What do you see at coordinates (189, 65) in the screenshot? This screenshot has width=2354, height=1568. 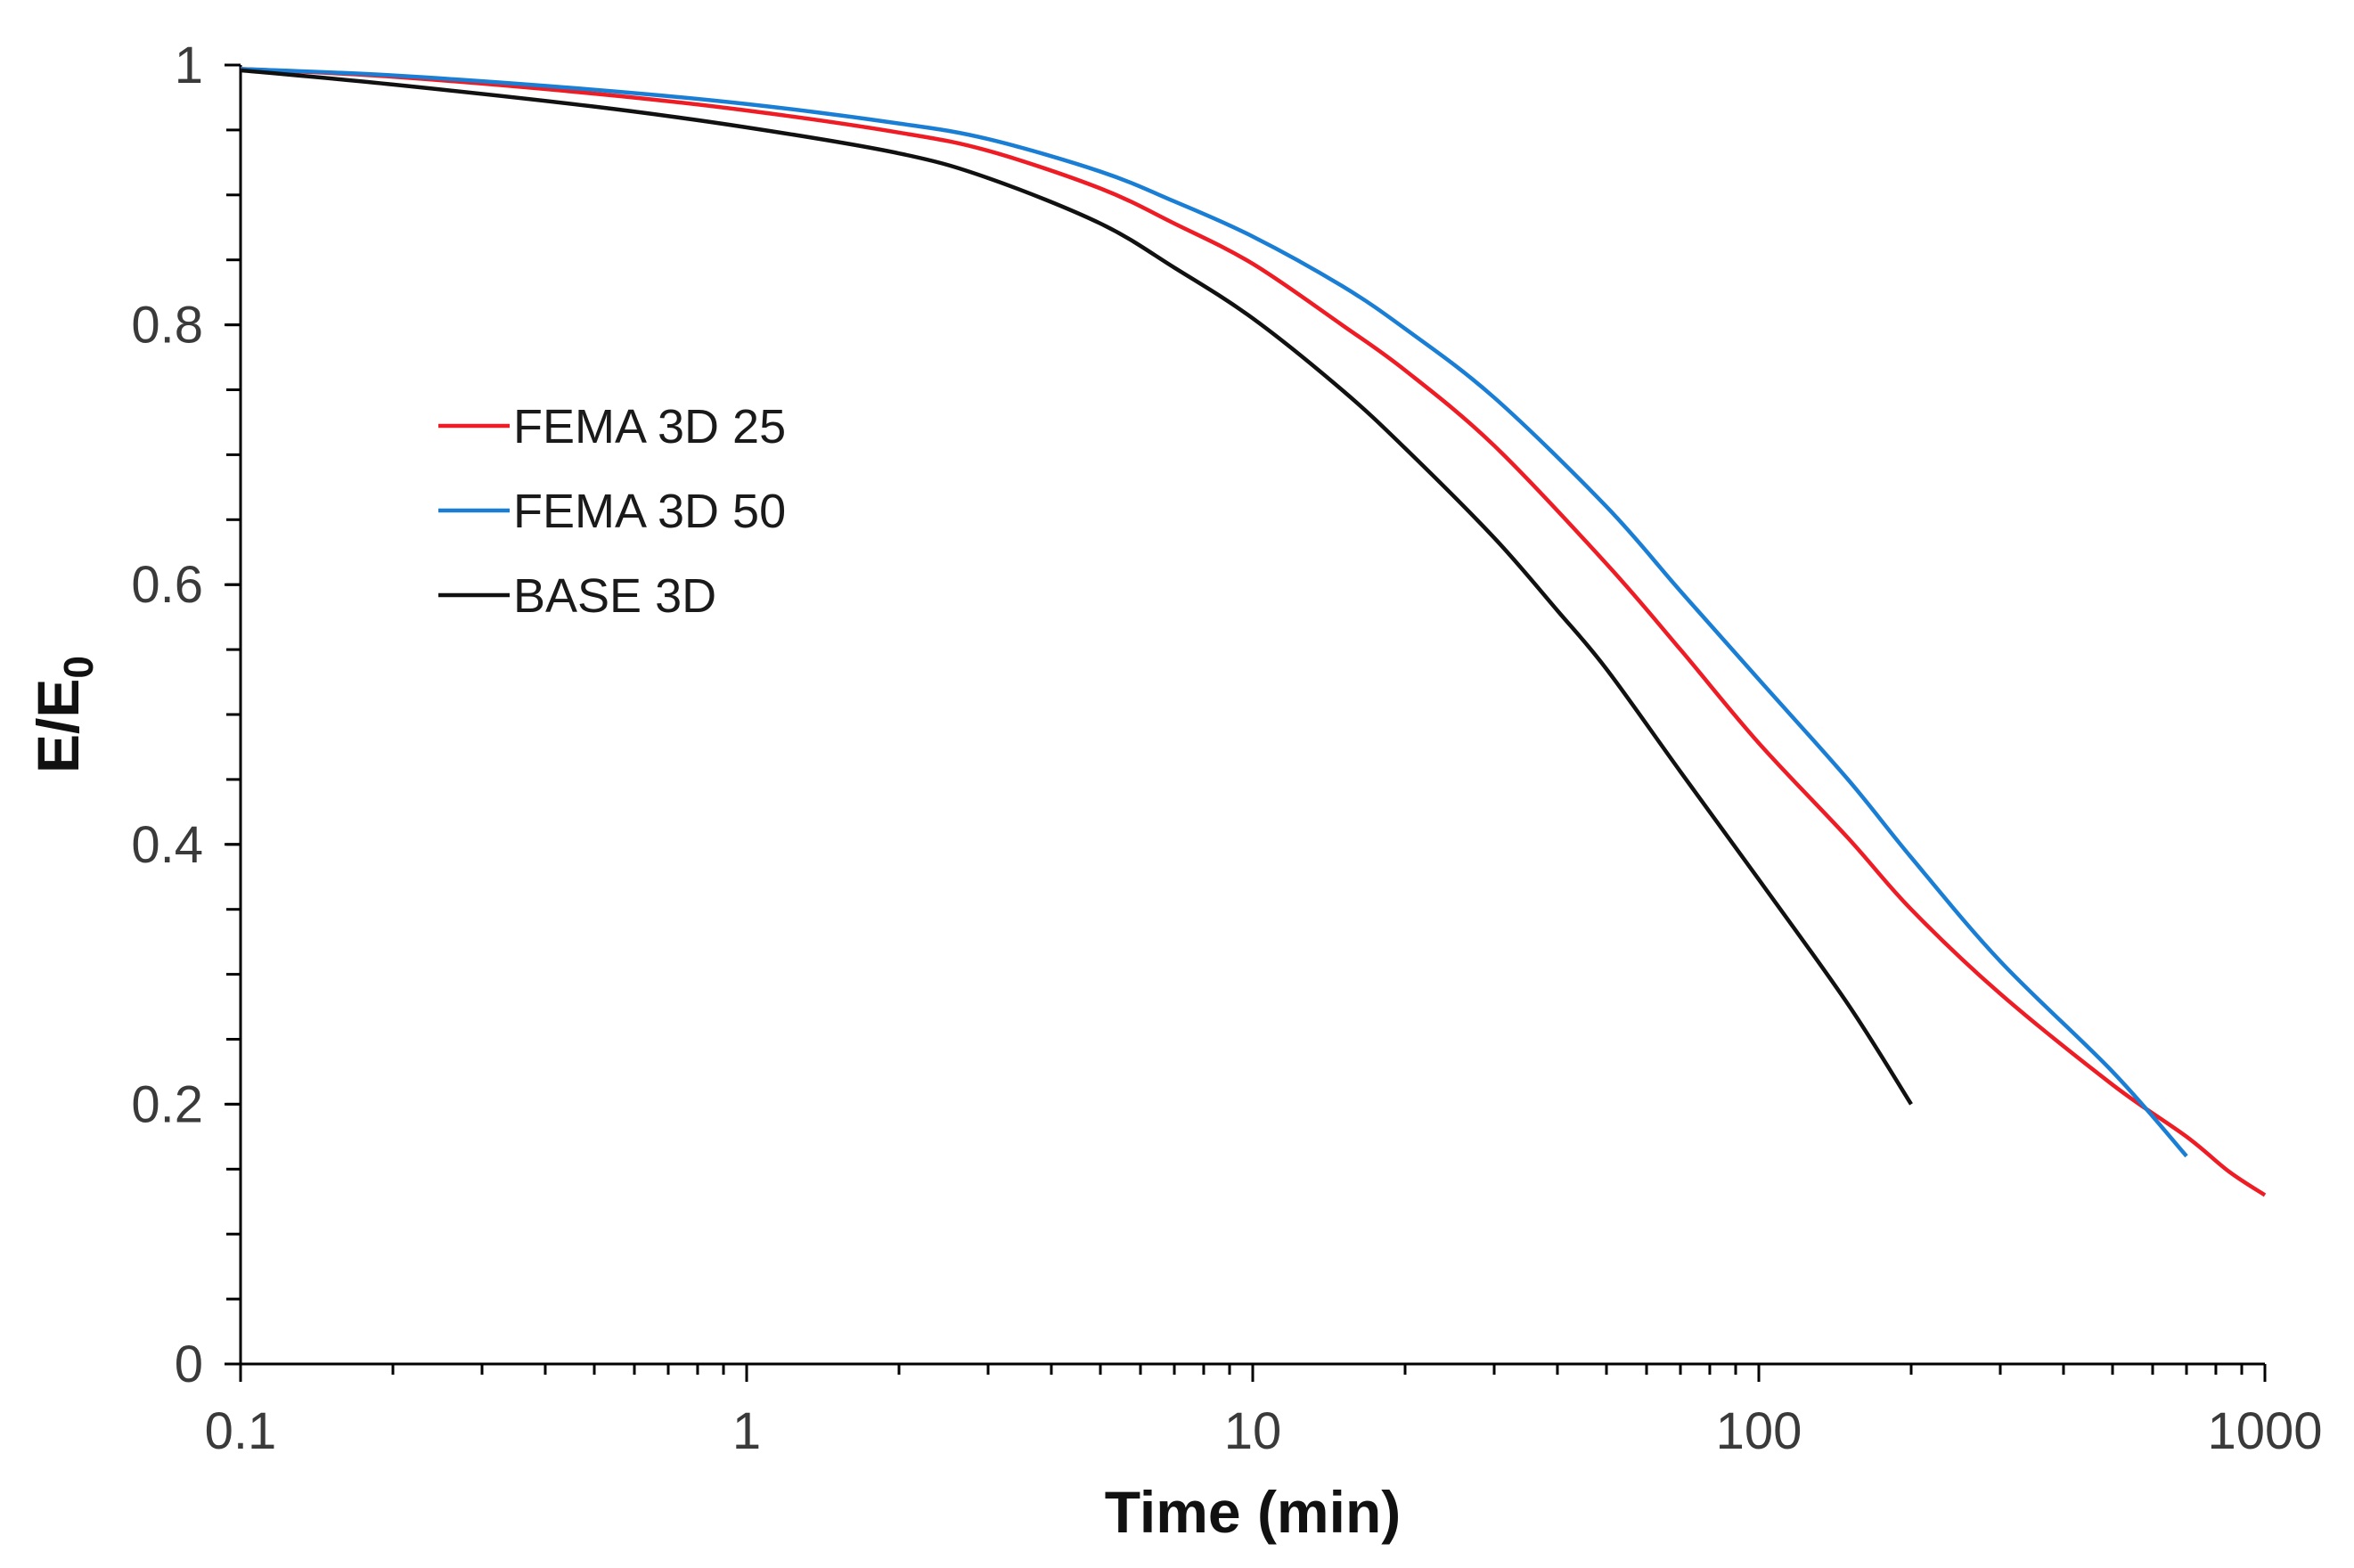 I see `y-tick-label: 1` at bounding box center [189, 65].